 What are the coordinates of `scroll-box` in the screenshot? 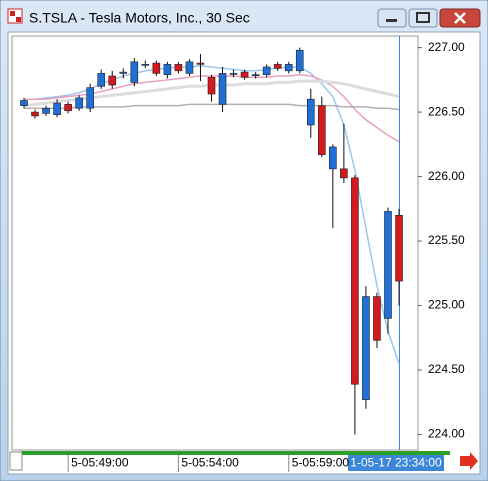 It's located at (16, 461).